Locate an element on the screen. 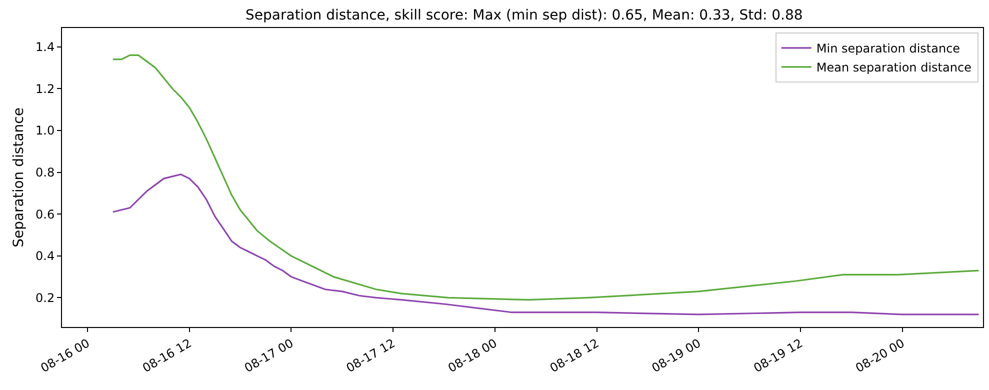 This screenshot has width=989, height=390. y-tick-label: 0.8 is located at coordinates (45, 172).